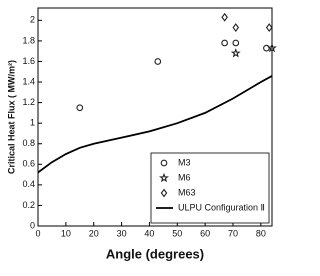  Describe the element at coordinates (261, 233) in the screenshot. I see `x-tick-label: 80` at that location.